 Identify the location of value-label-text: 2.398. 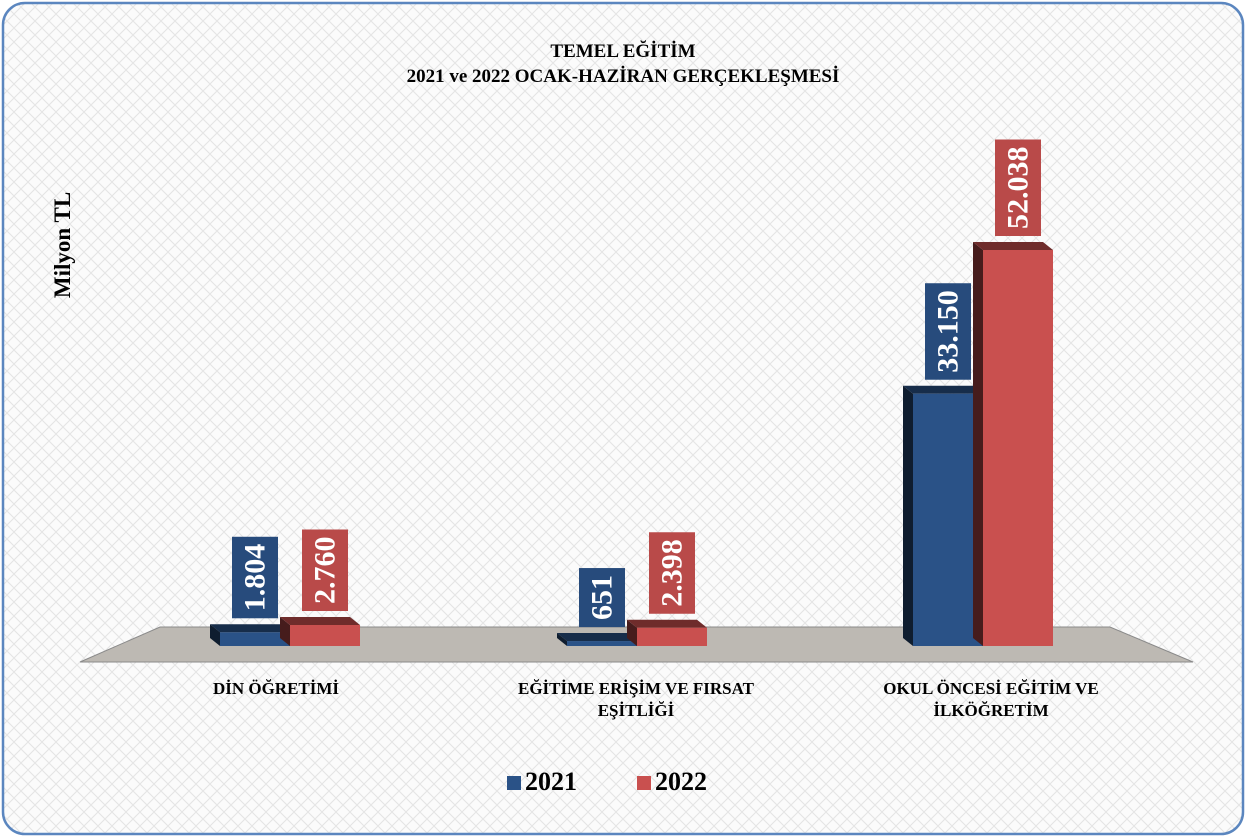
(672, 573).